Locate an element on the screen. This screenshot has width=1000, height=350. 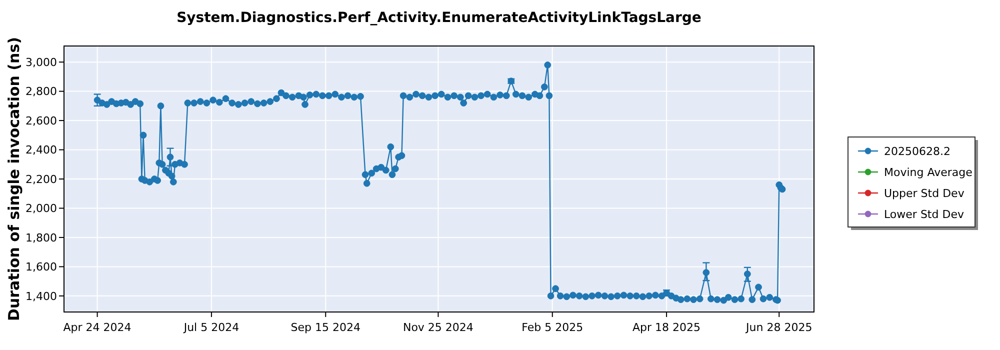
y-tick-label: 2,600 is located at coordinates (41, 121).